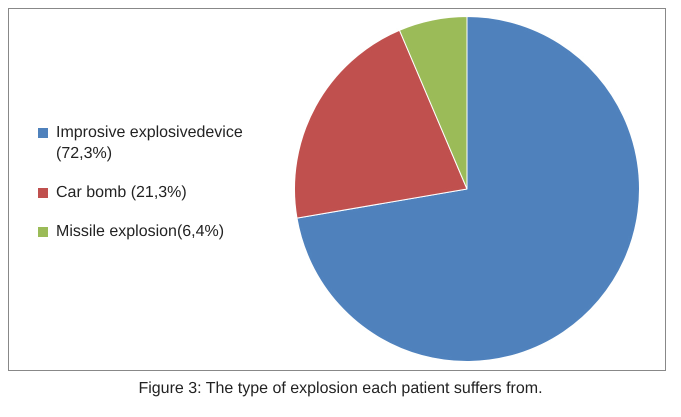  Describe the element at coordinates (150, 143) in the screenshot. I see `legend-label: Improsive explosivedevice (72,3%)` at that location.